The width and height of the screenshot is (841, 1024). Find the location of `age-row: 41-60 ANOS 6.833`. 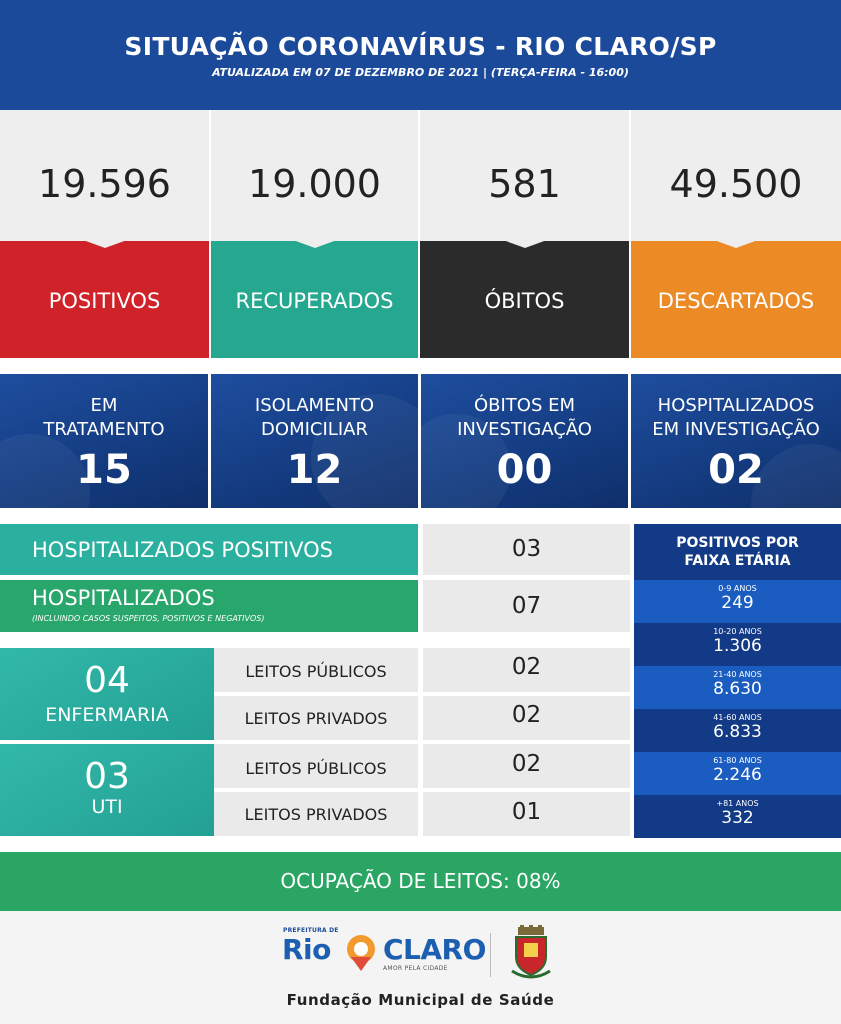

age-row: 41-60 ANOS 6.833 is located at coordinates (737, 730).